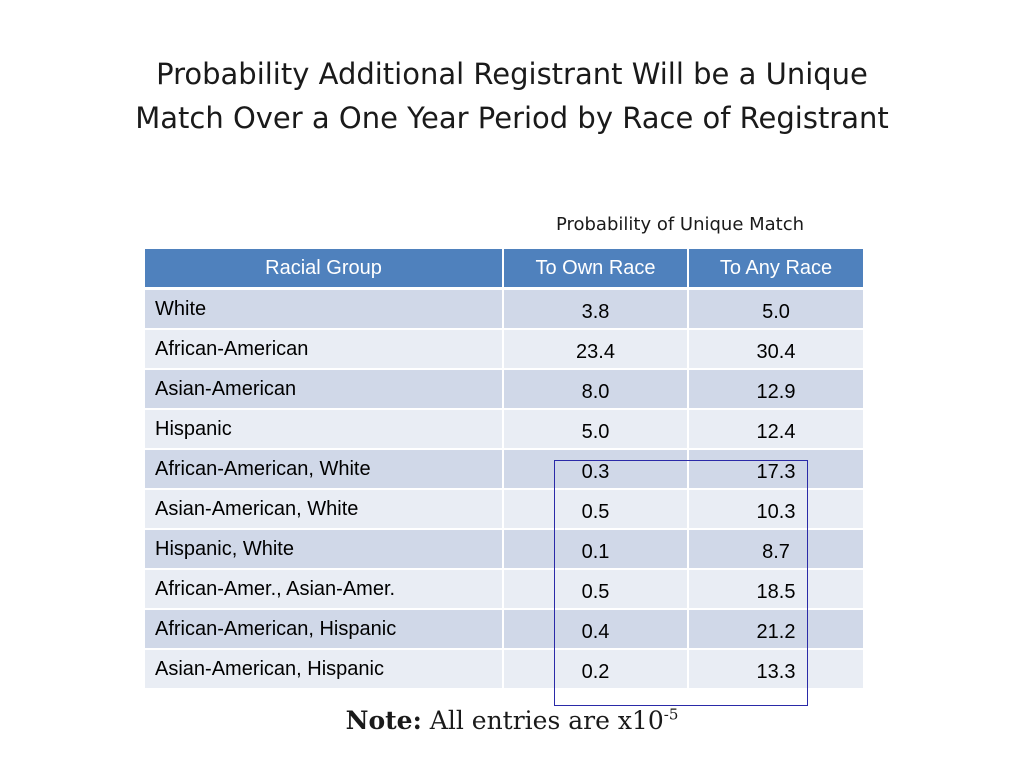  I want to click on cell-racial-group: Hispanic, so click(324, 429).